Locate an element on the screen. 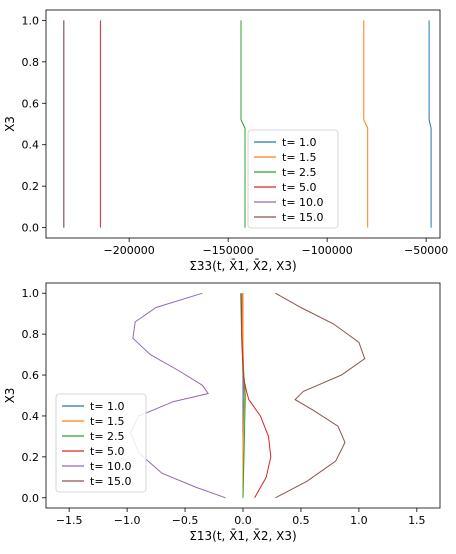 Image resolution: width=456 pixels, height=554 pixels. x-tick-label: −1.5 is located at coordinates (69, 520).